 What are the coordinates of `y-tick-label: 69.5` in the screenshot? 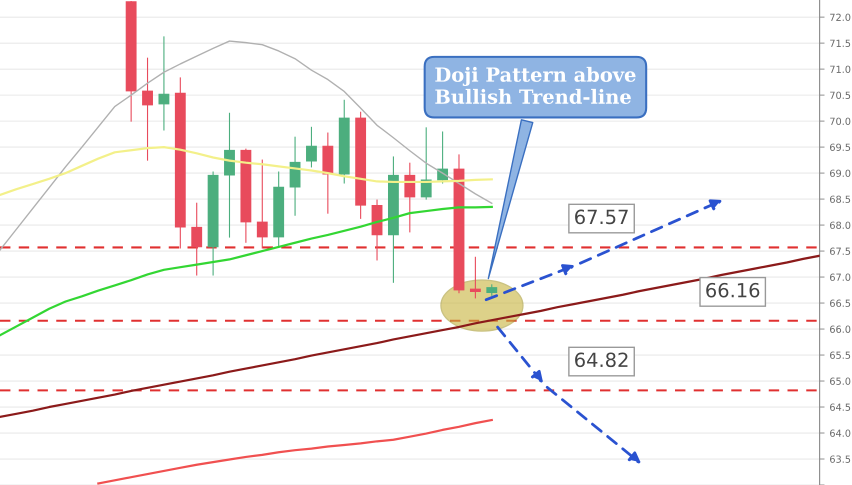 It's located at (840, 147).